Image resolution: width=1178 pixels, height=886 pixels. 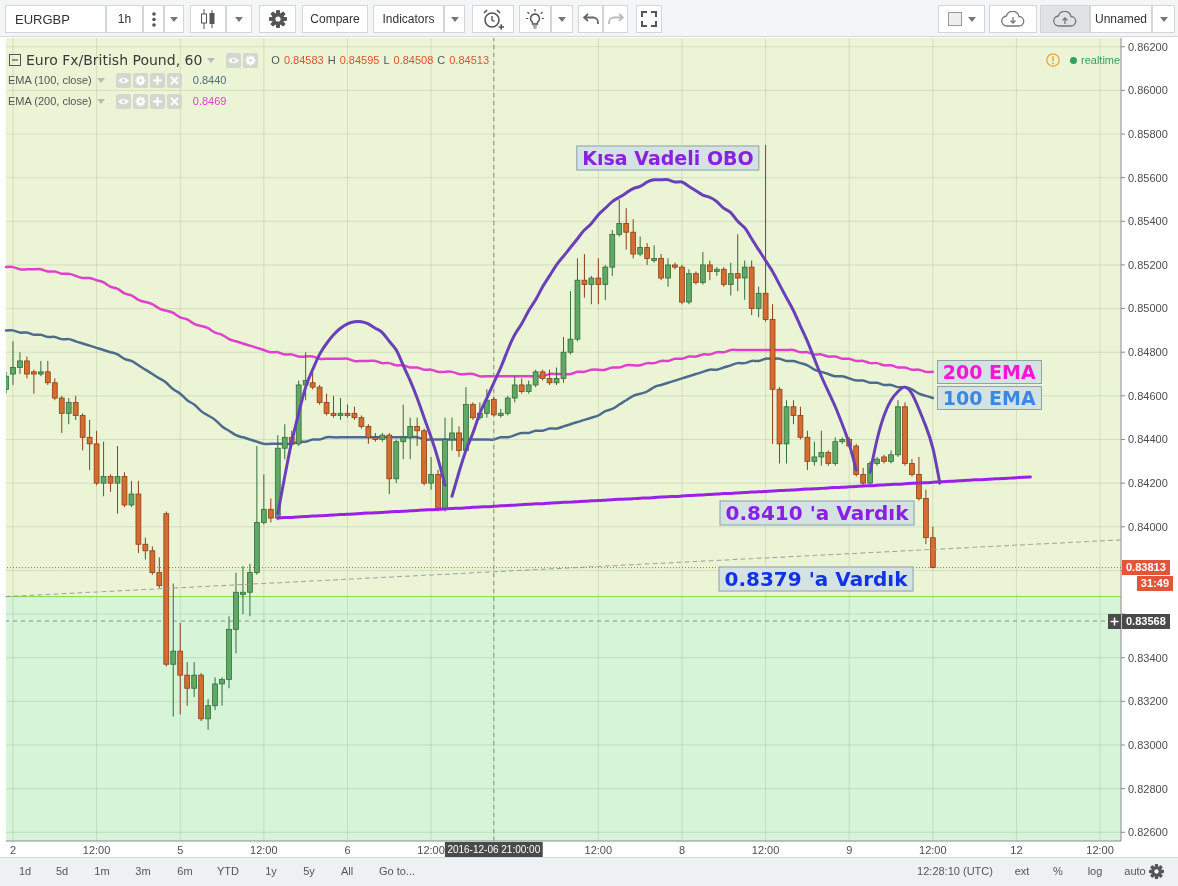 What do you see at coordinates (228, 871) in the screenshot?
I see `text: YTD` at bounding box center [228, 871].